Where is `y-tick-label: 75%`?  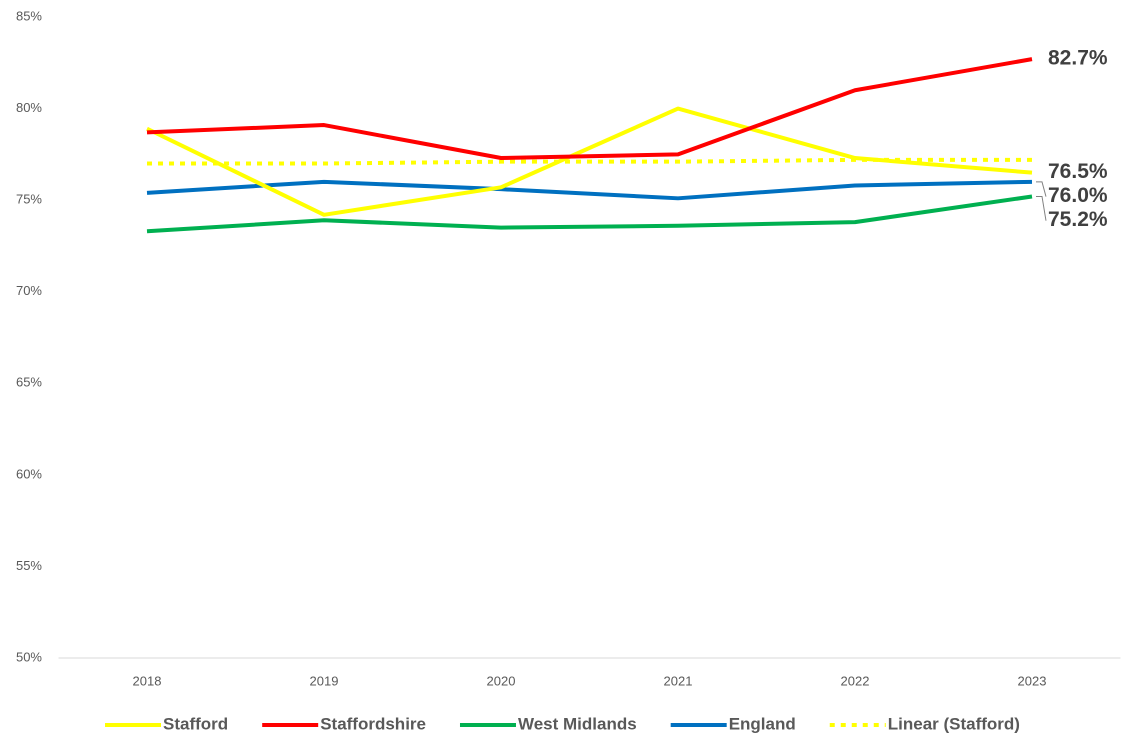
y-tick-label: 75% is located at coordinates (29, 199).